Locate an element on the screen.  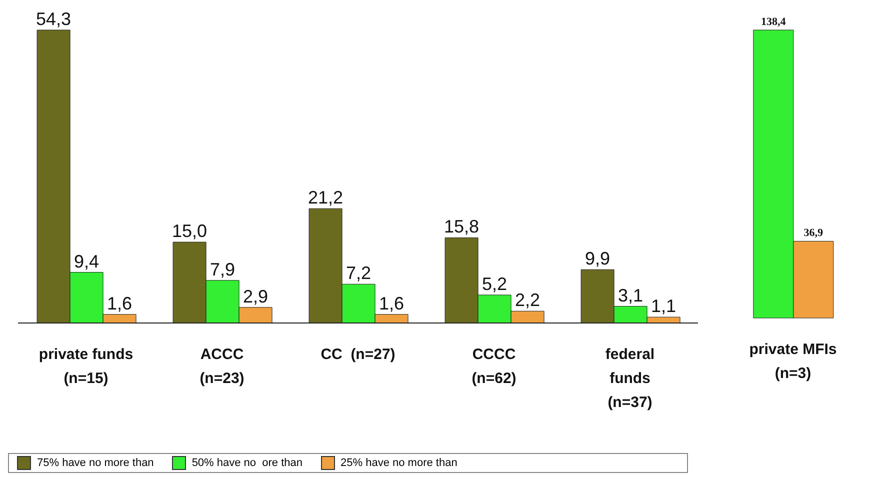
data-label: 3,1 is located at coordinates (631, 295).